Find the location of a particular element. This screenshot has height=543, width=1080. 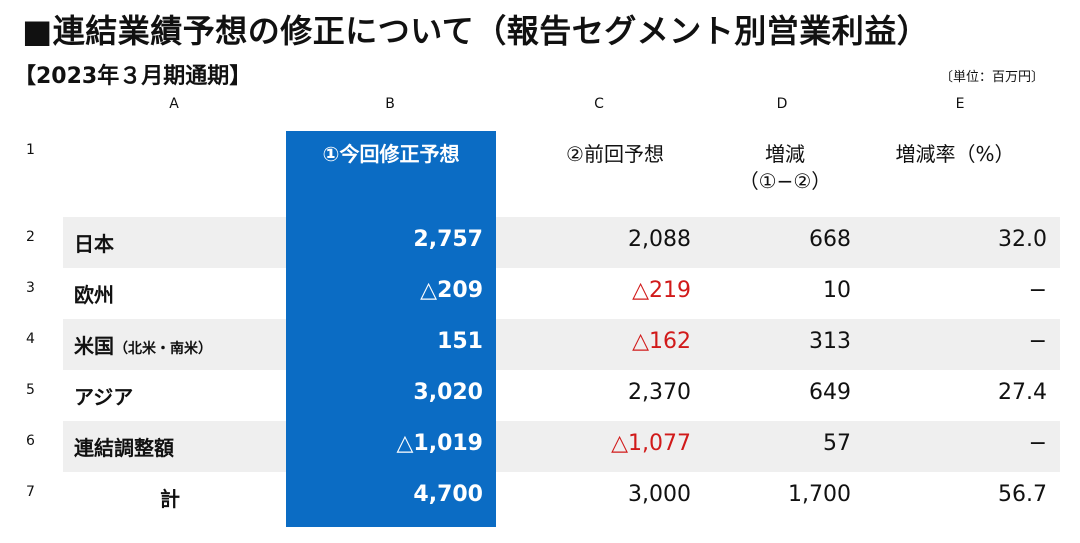

column-letter-d: D is located at coordinates (782, 104).